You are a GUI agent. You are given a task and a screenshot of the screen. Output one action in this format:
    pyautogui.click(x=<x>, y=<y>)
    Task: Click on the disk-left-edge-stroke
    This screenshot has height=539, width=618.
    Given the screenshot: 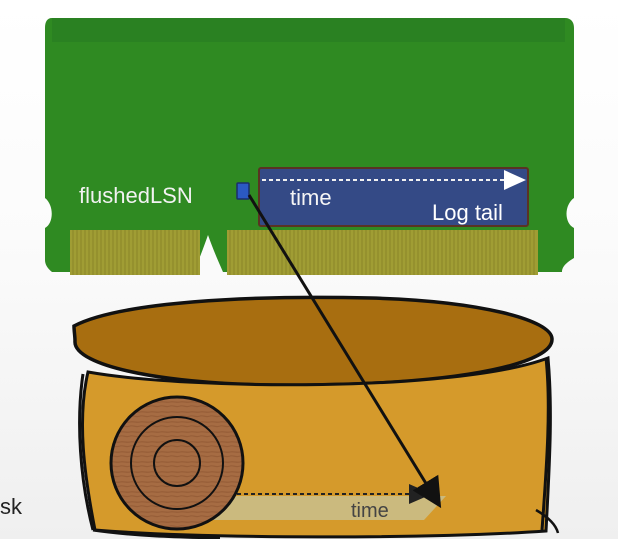 What is the action you would take?
    pyautogui.click(x=86, y=452)
    